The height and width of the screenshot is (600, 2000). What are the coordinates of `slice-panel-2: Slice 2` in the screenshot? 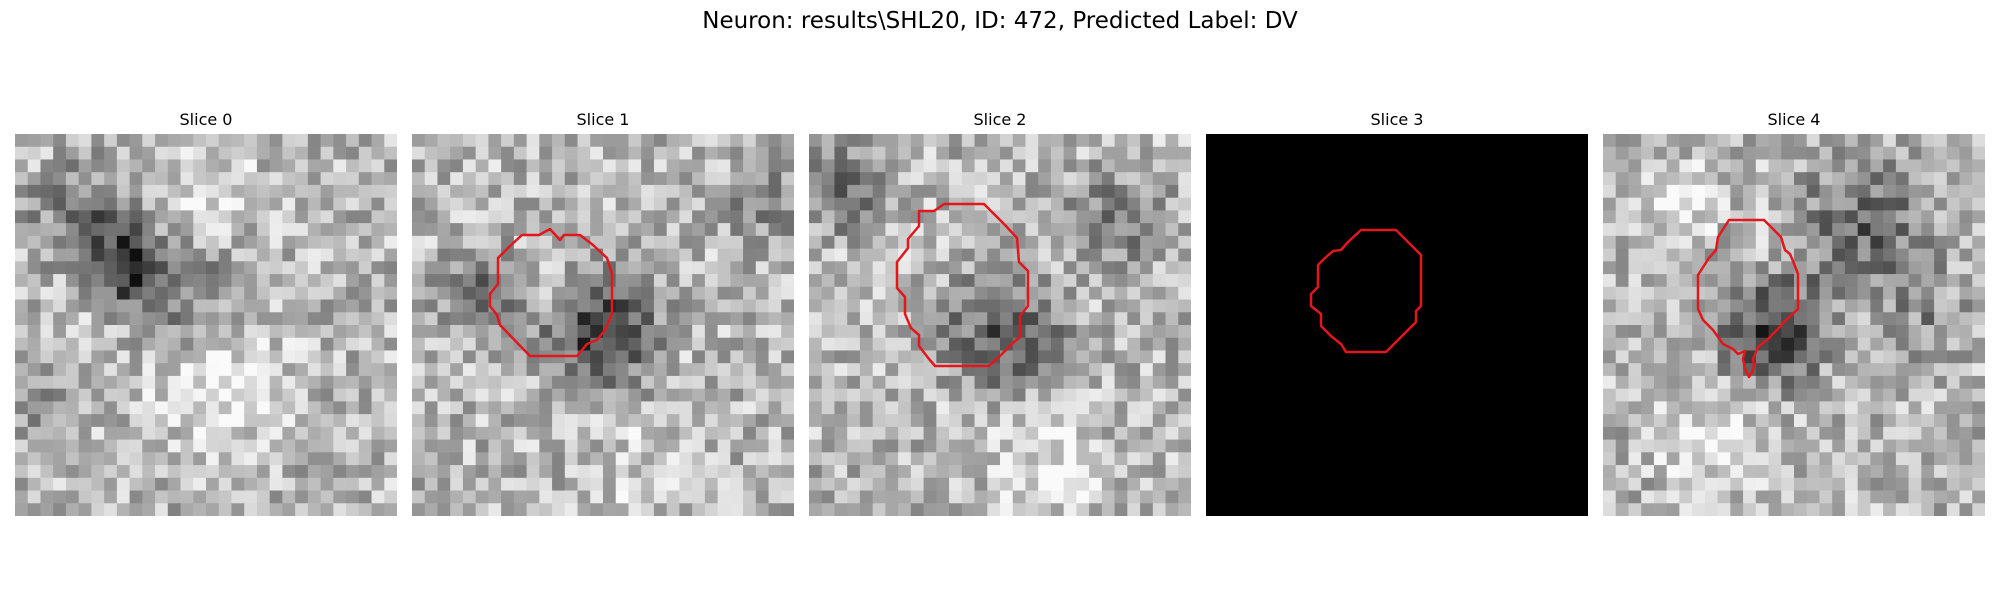 It's located at (1000, 314).